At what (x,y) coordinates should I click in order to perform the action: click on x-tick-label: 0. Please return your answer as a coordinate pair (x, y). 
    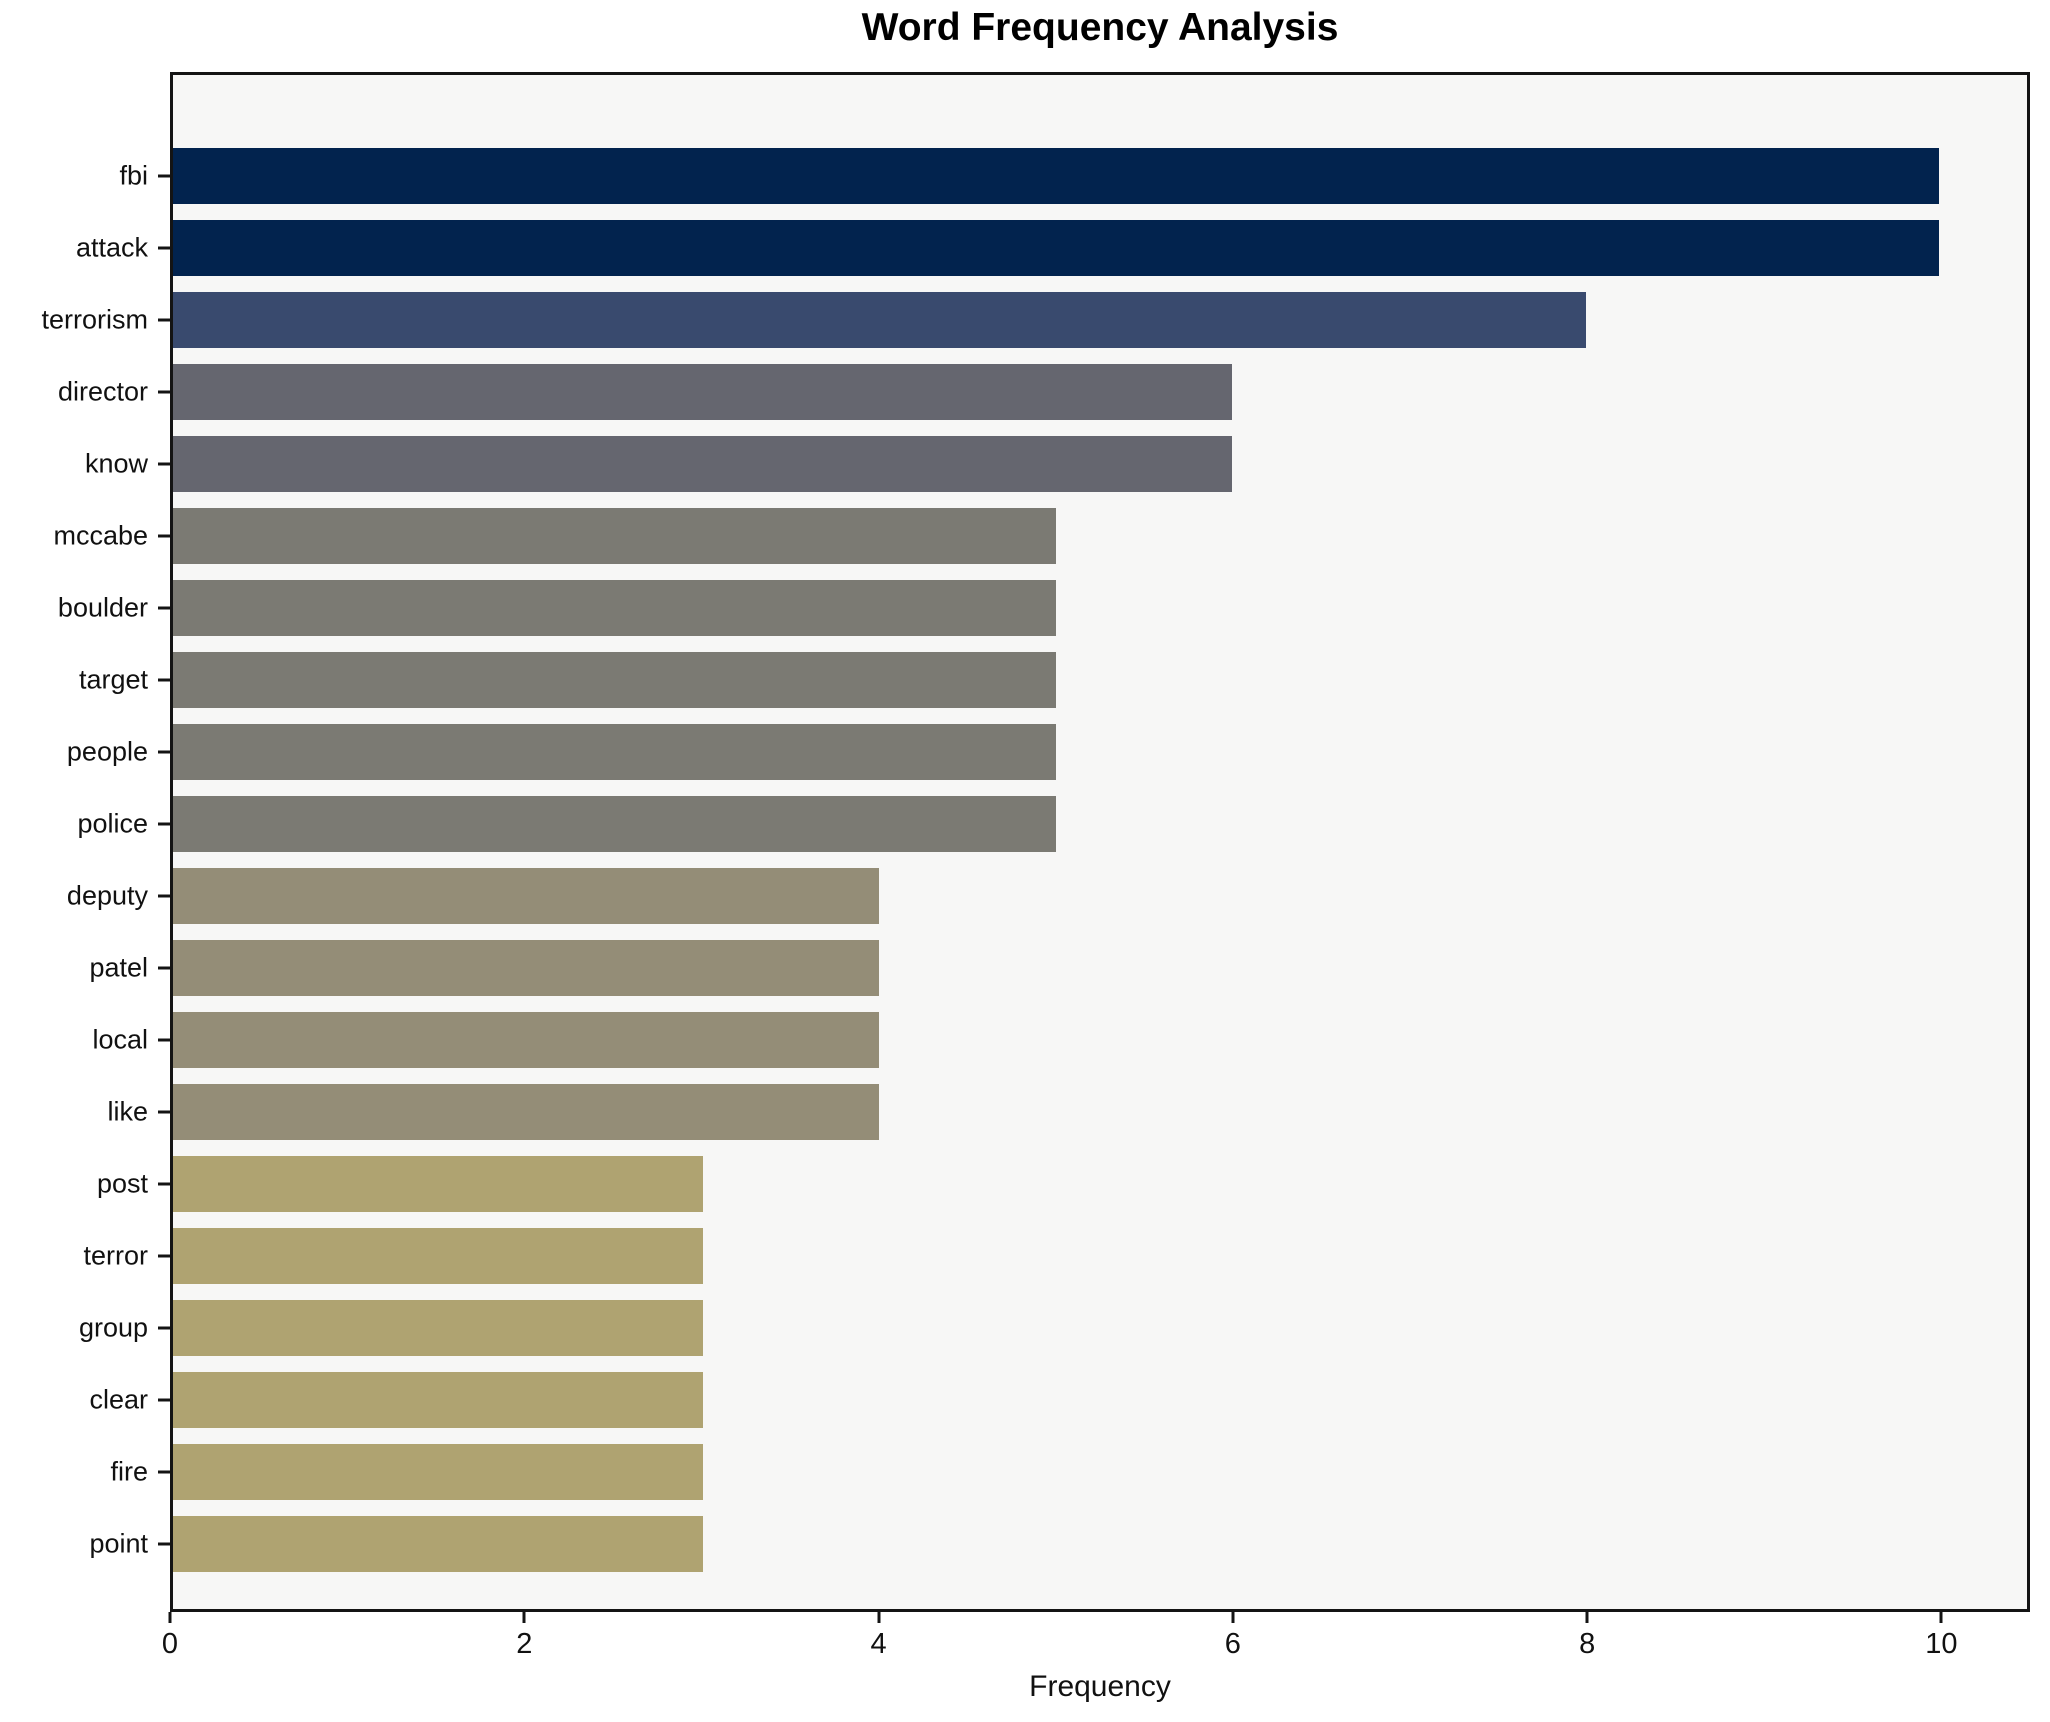
    Looking at the image, I should click on (170, 1644).